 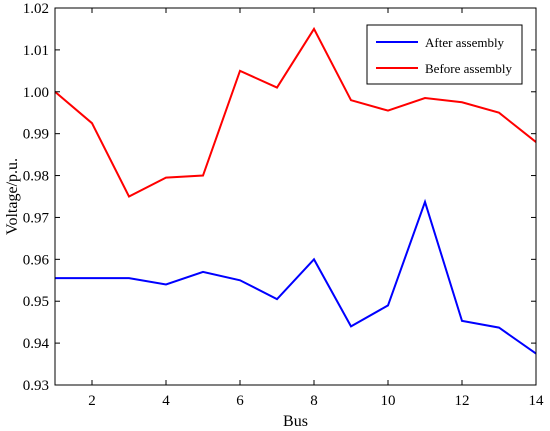 What do you see at coordinates (36, 386) in the screenshot?
I see `y-tick-label: 0.93` at bounding box center [36, 386].